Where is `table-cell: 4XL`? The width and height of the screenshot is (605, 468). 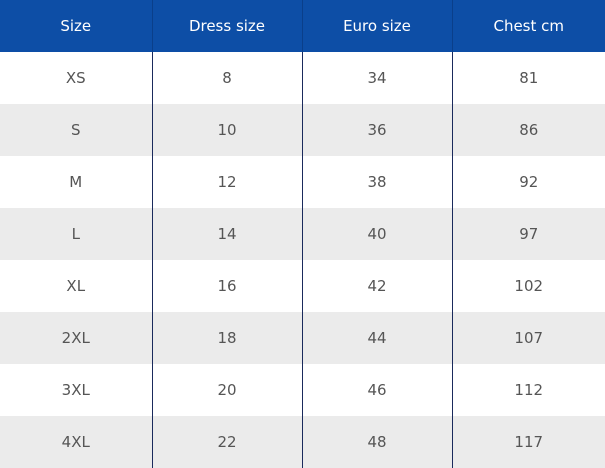
table-cell: 4XL is located at coordinates (76, 442).